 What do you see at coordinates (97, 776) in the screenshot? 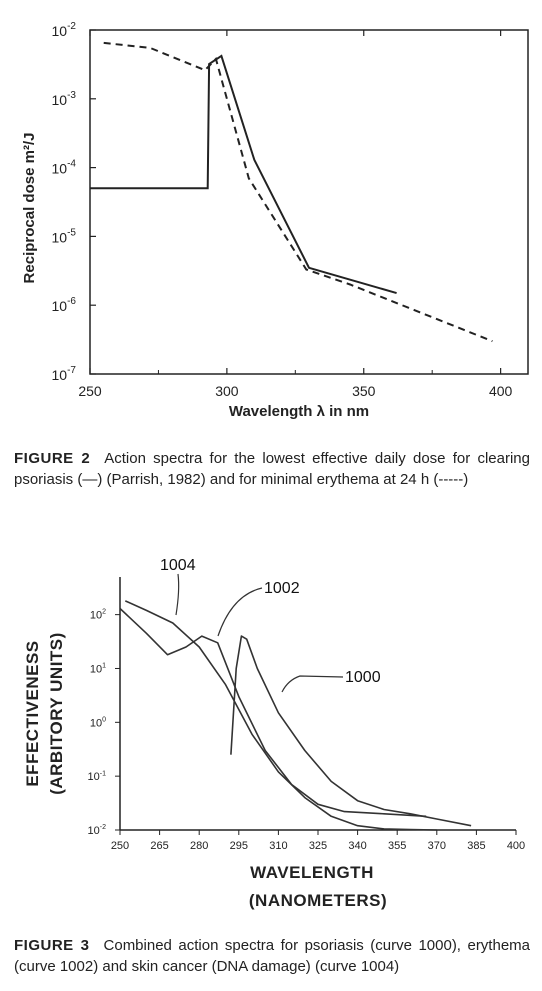
I see `fig3-y-tick-label: 10⁻¹` at bounding box center [97, 776].